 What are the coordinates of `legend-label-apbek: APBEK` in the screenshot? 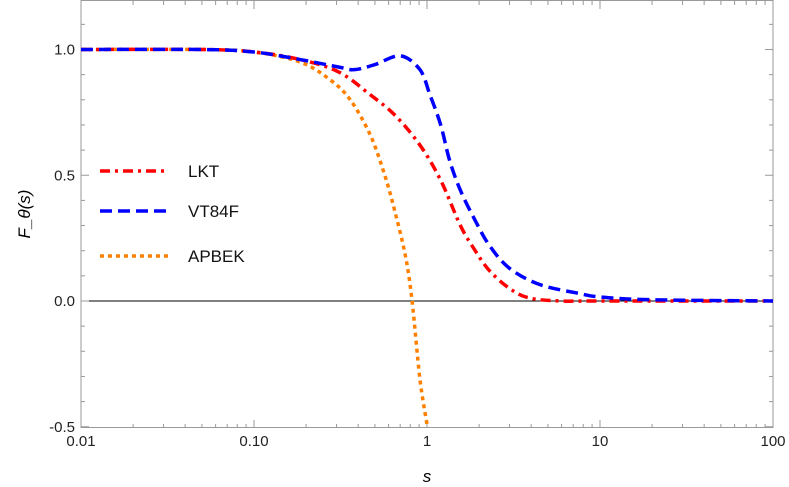 It's located at (216, 256).